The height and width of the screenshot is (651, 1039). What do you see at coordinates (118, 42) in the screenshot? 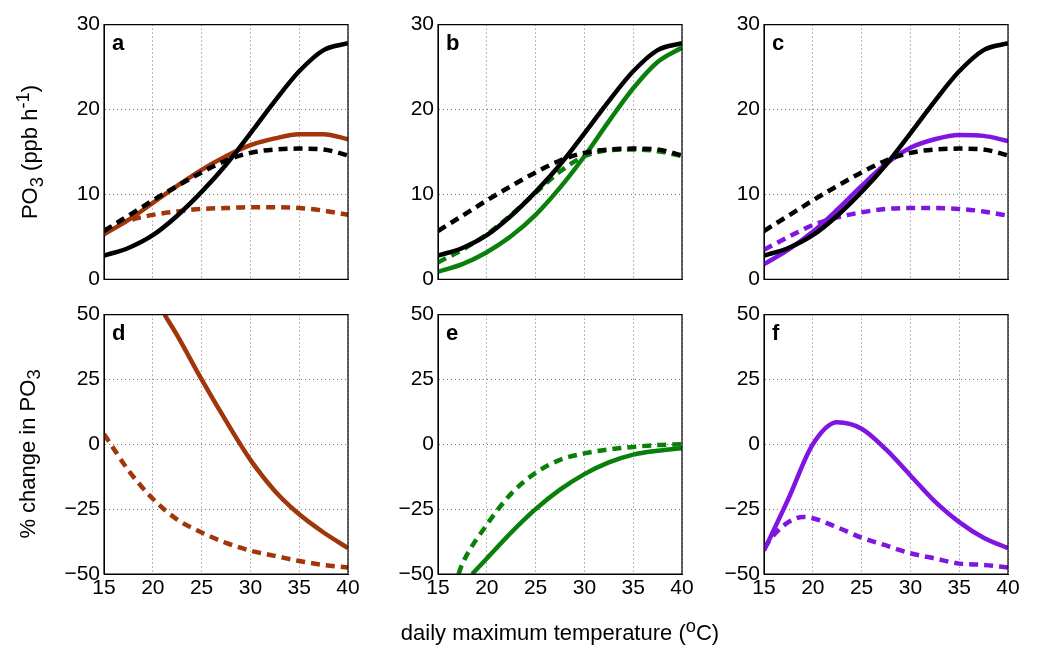
I see `annotation: a` at bounding box center [118, 42].